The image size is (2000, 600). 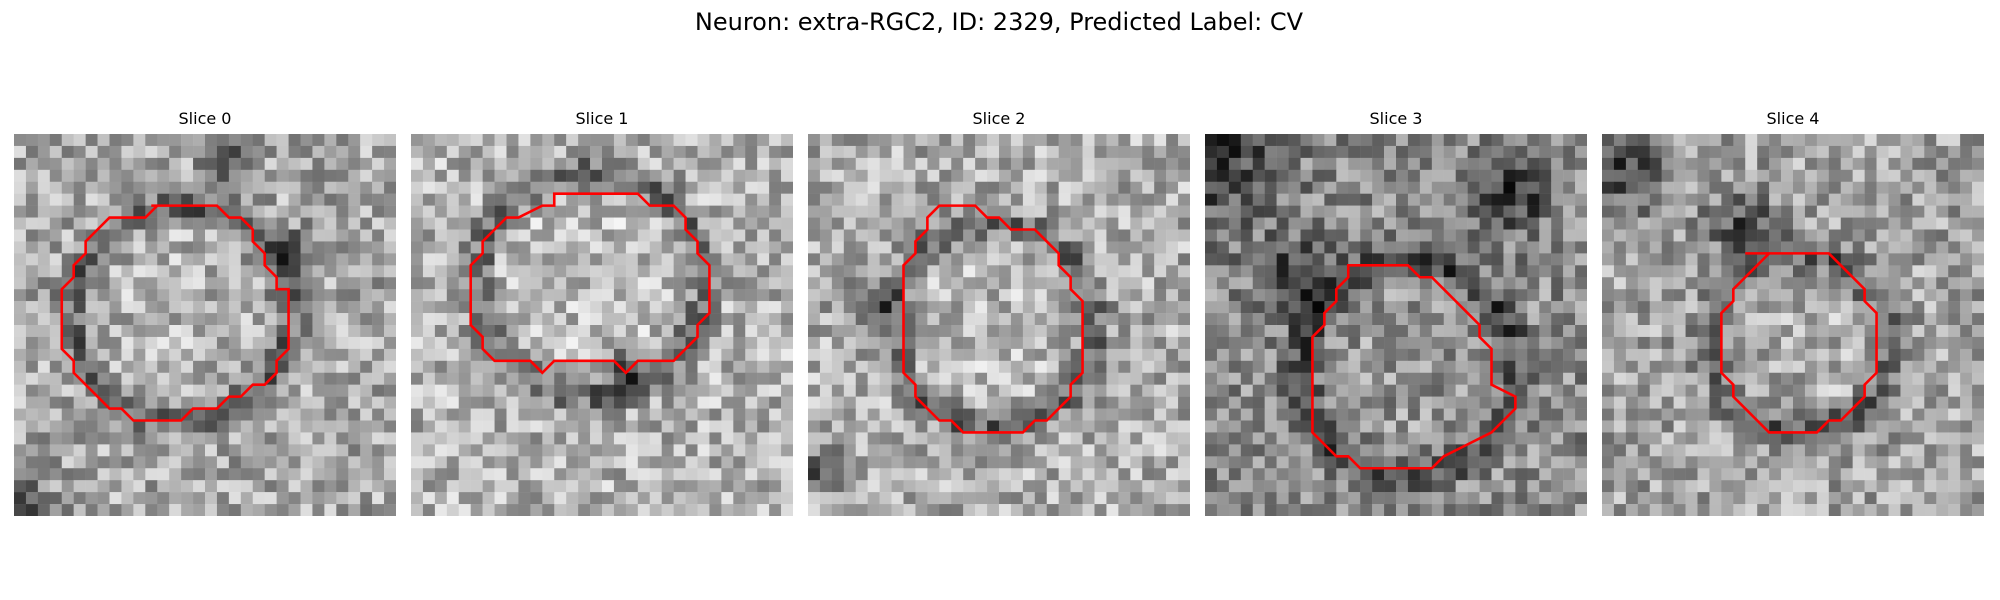 What do you see at coordinates (602, 118) in the screenshot?
I see `slice-title: Slice 1` at bounding box center [602, 118].